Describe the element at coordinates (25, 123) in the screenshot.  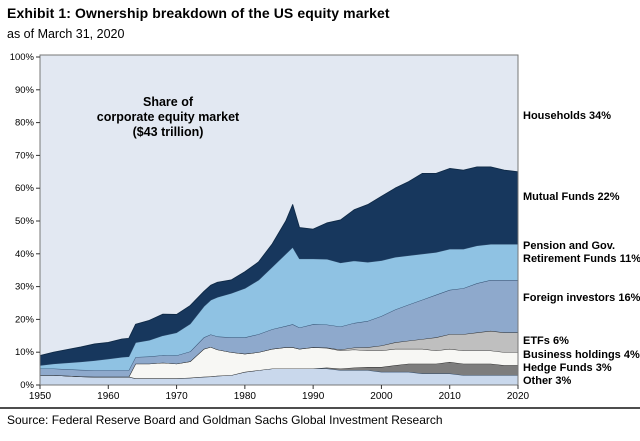
I see `y-tick-label: 80%` at that location.